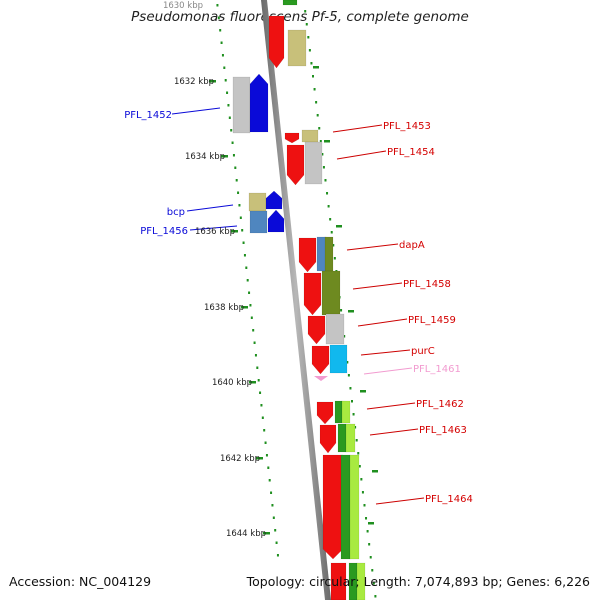  I want to click on gene-label: PFL_1456, so click(164, 231).